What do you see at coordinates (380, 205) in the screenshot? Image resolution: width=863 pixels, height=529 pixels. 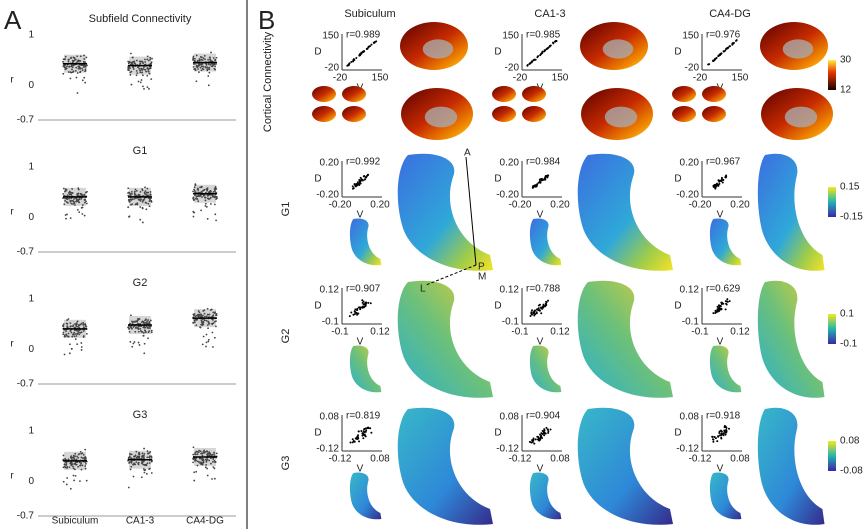 I see `x-tick-label: 0.20` at bounding box center [380, 205].